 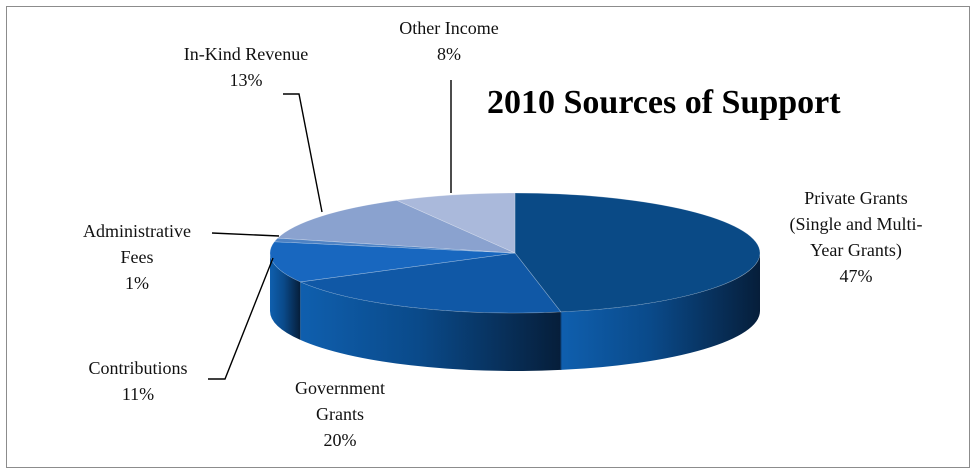 I want to click on slice-percent-1: 20%, so click(x=340, y=440).